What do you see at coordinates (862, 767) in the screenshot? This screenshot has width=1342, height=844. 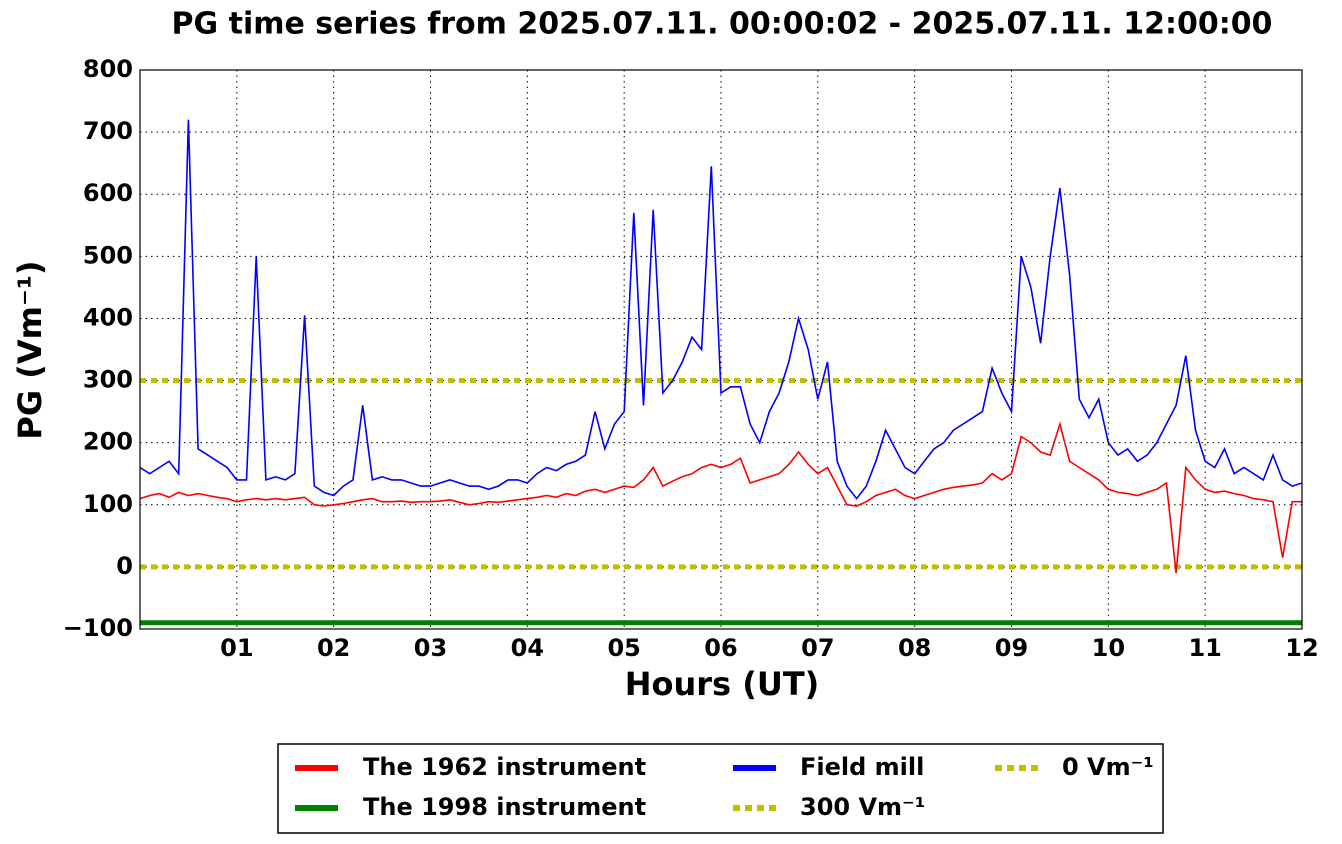 I see `legend-label: Field mill` at bounding box center [862, 767].